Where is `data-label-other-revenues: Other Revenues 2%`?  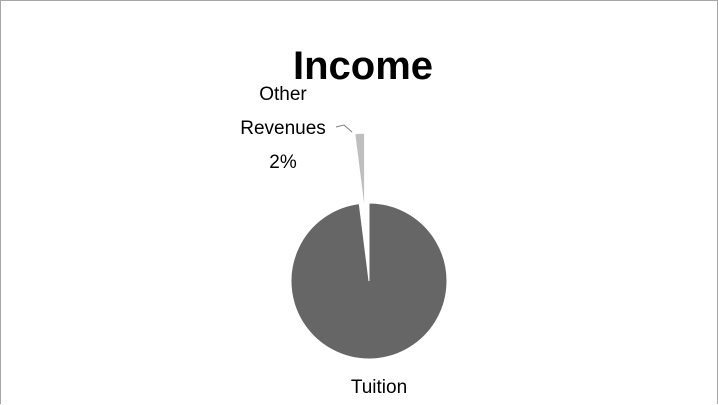 data-label-other-revenues: Other Revenues 2% is located at coordinates (283, 128).